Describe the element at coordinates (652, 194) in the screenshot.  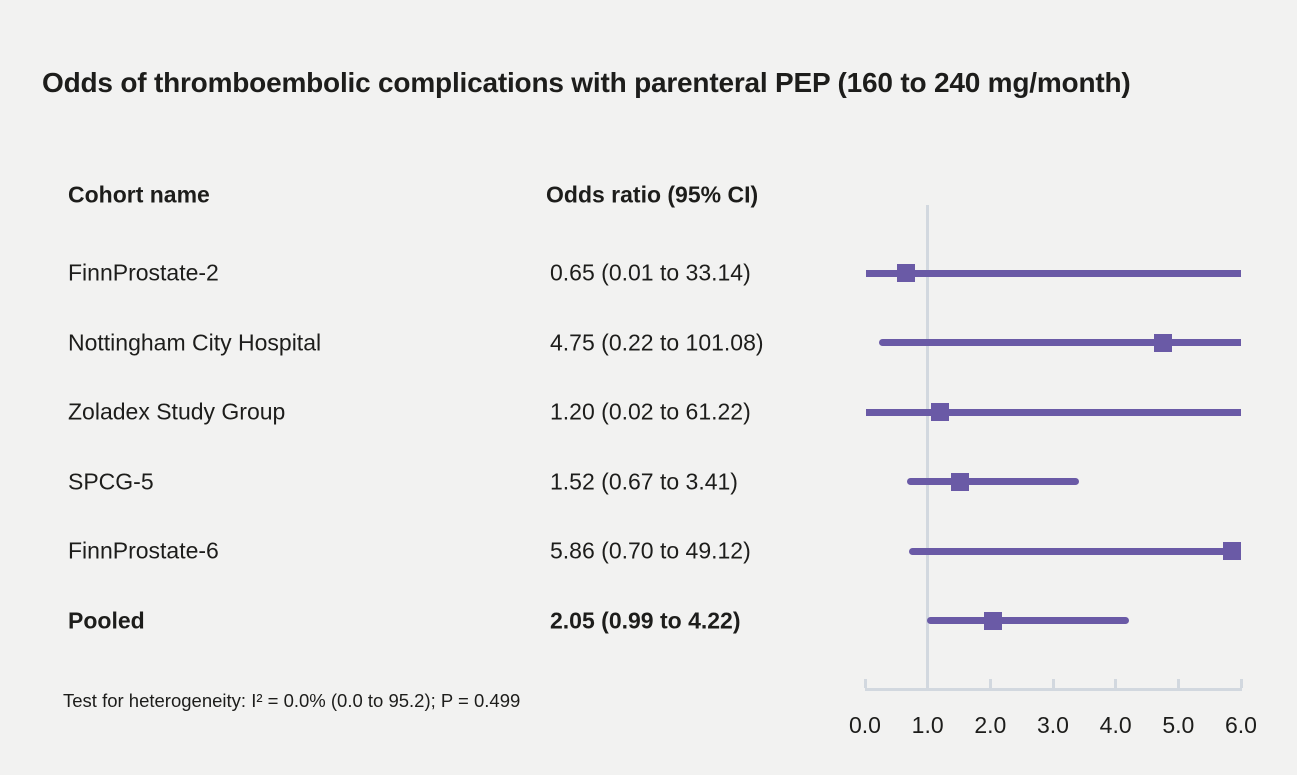
I see `column-header-odds-ratio: Odds ratio (95% CI)` at that location.